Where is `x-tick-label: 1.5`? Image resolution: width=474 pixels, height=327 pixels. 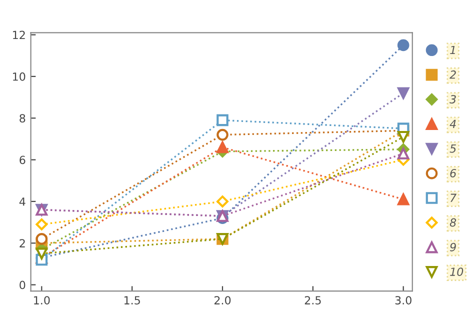 x-tick-label: 1.5 is located at coordinates (132, 300).